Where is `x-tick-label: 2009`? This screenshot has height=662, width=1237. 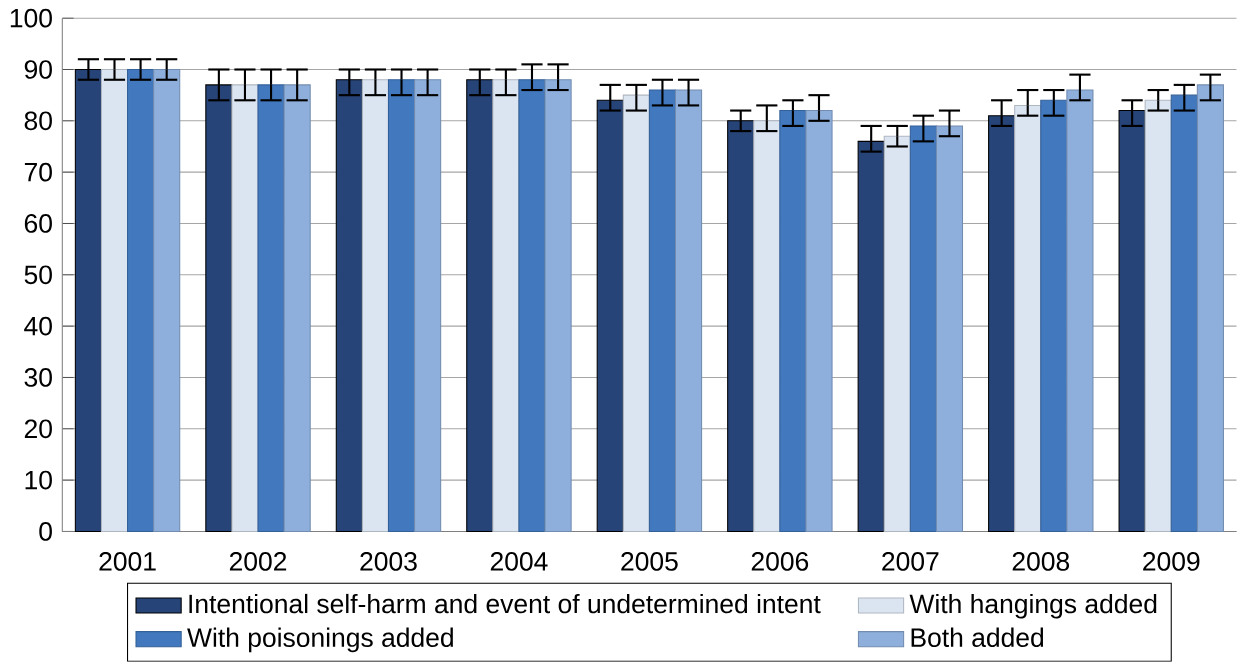 x-tick-label: 2009 is located at coordinates (1171, 561).